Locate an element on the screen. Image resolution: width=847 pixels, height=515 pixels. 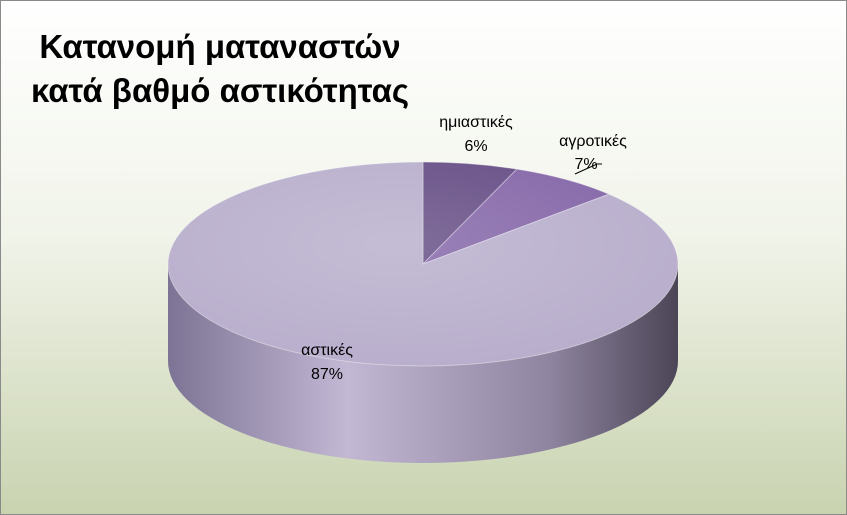
leader-line is located at coordinates (588, 169).